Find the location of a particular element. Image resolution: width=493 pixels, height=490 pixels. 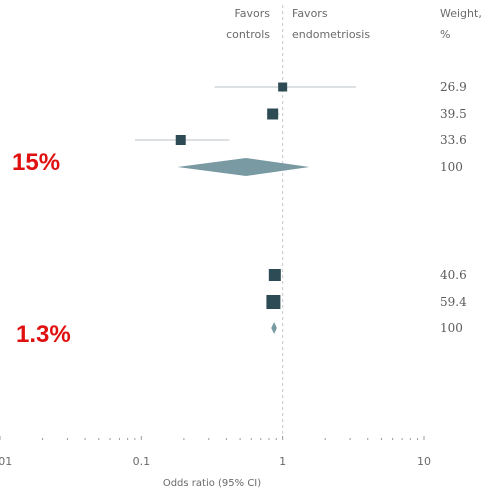

study-marker-g1-s3 is located at coordinates (180, 140).